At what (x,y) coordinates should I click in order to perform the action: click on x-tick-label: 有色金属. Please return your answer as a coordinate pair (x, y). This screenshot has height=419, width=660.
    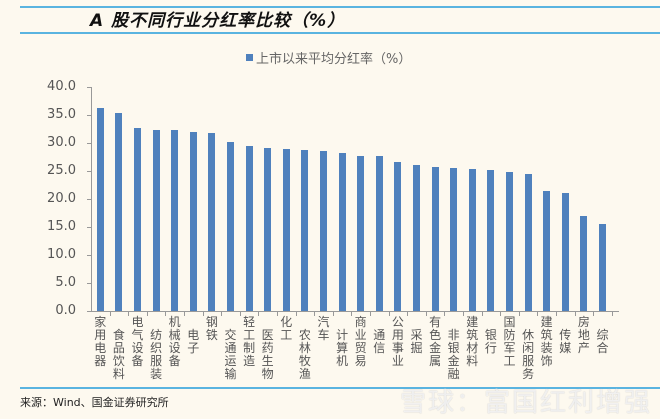
    Looking at the image, I should click on (435, 341).